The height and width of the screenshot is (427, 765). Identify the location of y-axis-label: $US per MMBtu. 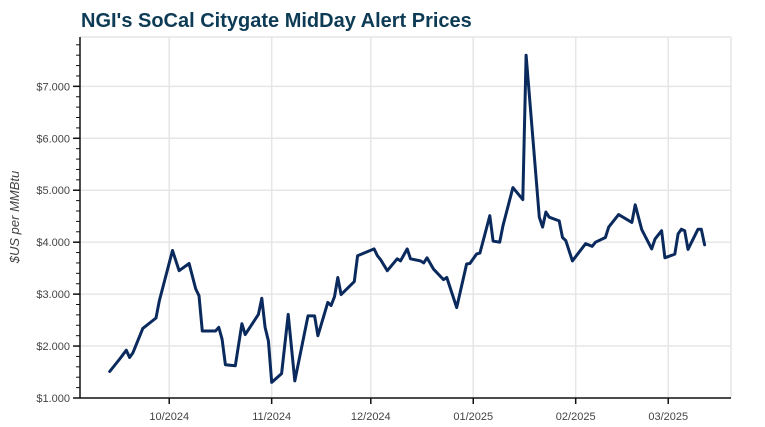
(14, 217).